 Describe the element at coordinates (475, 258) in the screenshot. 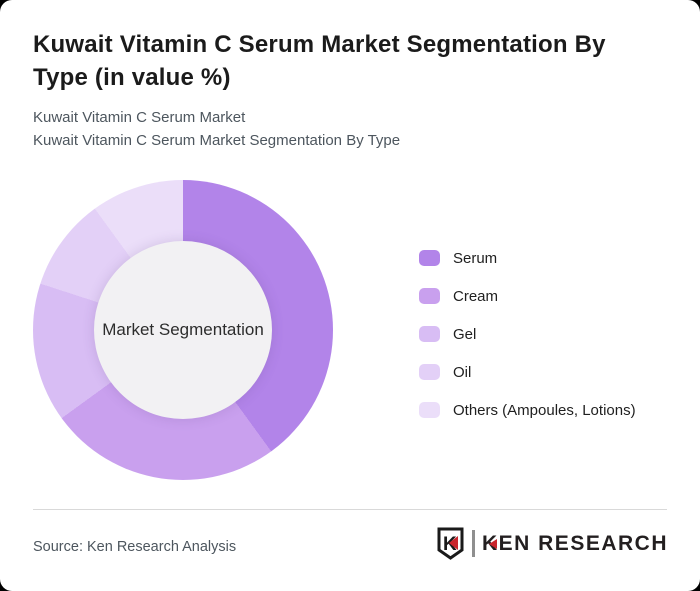

I see `legend-label-serum: Serum` at that location.